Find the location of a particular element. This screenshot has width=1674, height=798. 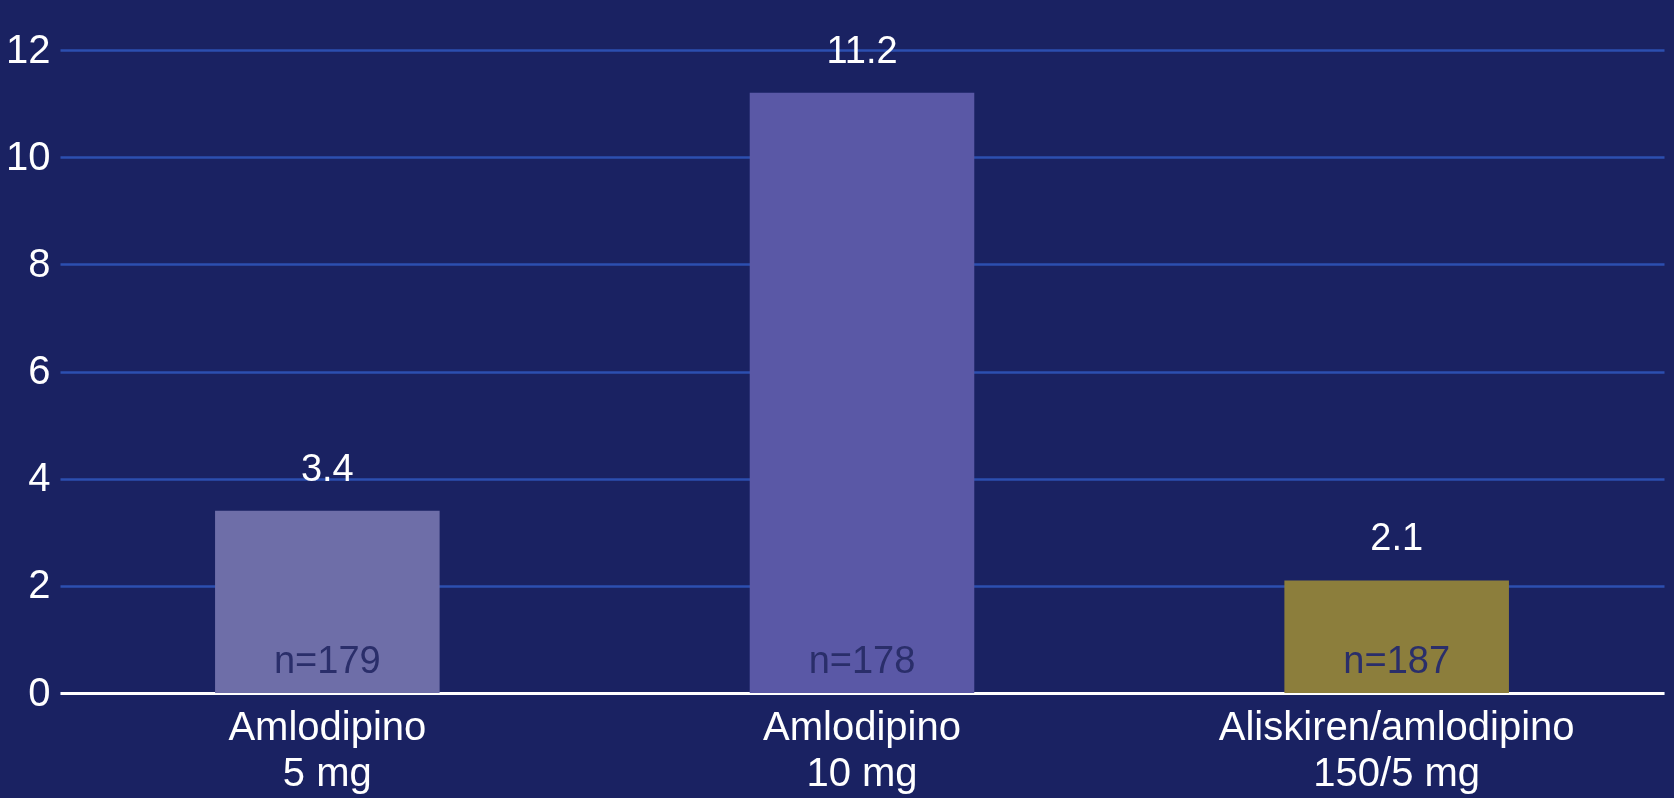

y-tick-label: 2 is located at coordinates (39, 584).